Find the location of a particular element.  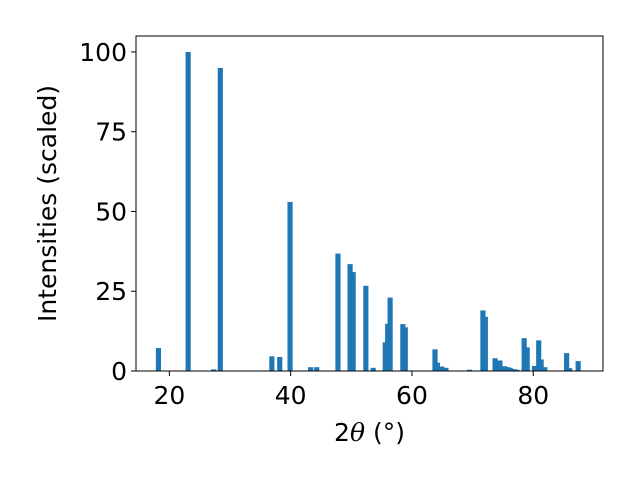

y-tick-label: 25 is located at coordinates (111, 291).